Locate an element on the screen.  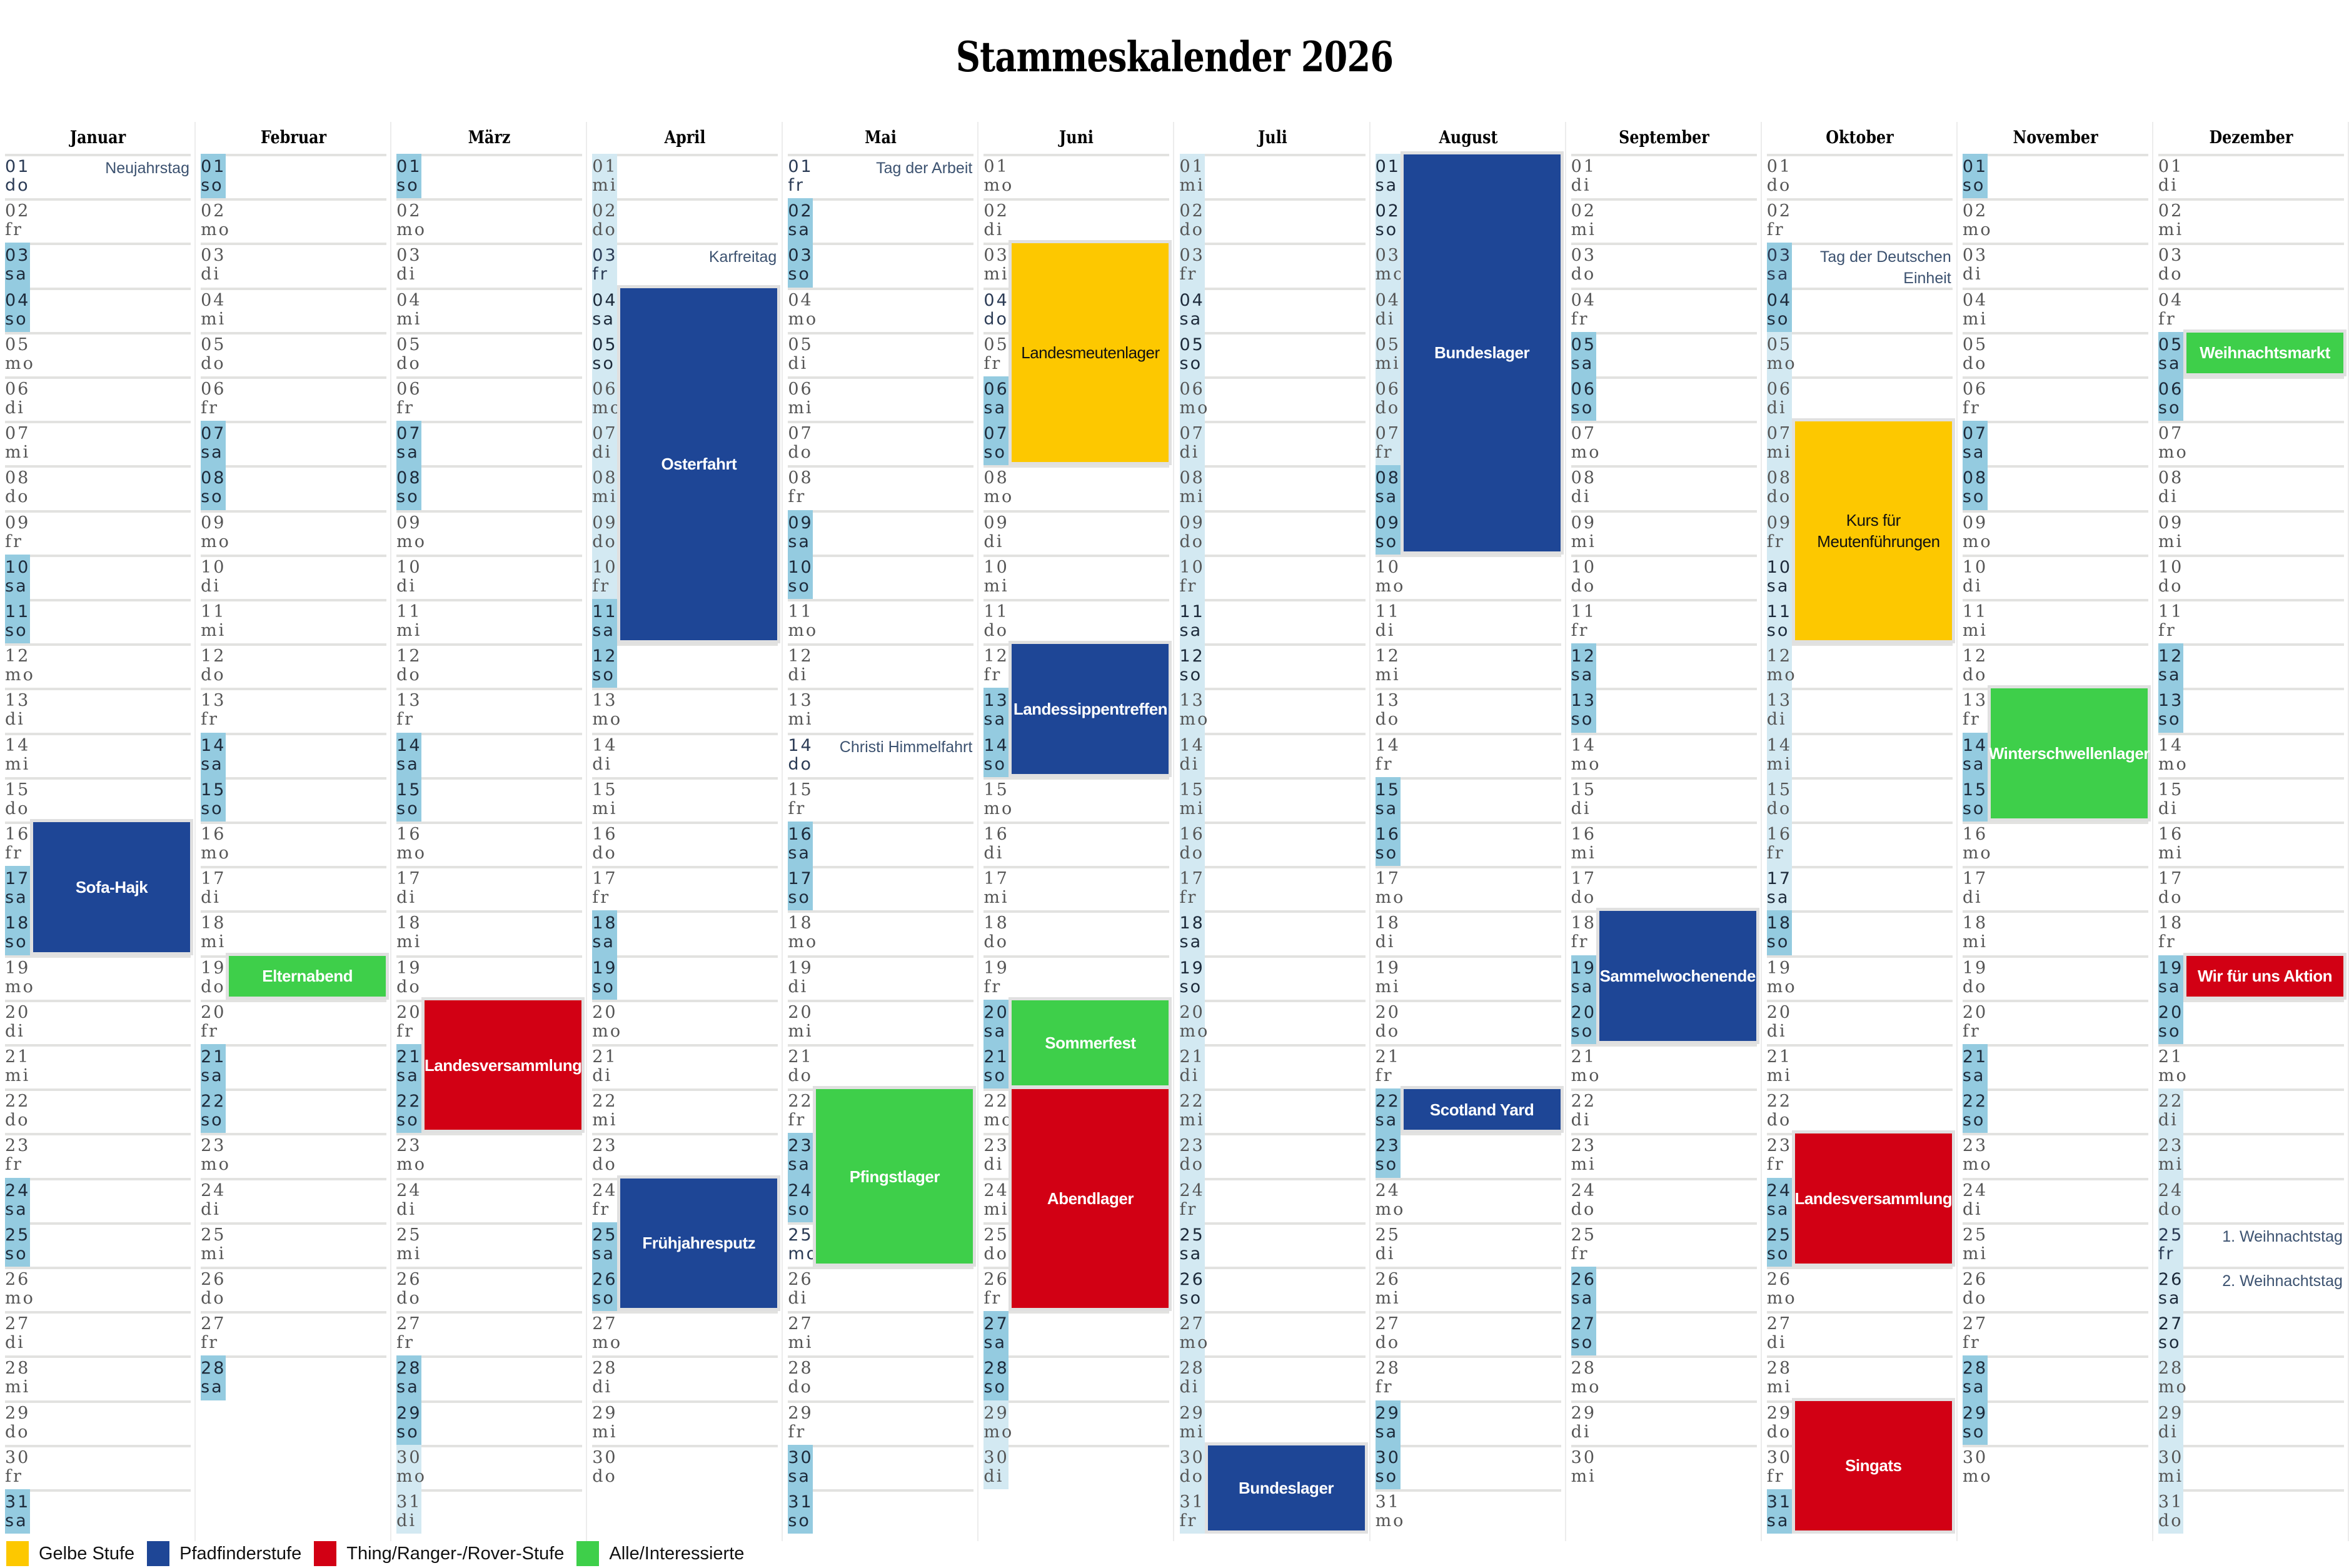
day-row: 24 fr is located at coordinates (1272, 1199).